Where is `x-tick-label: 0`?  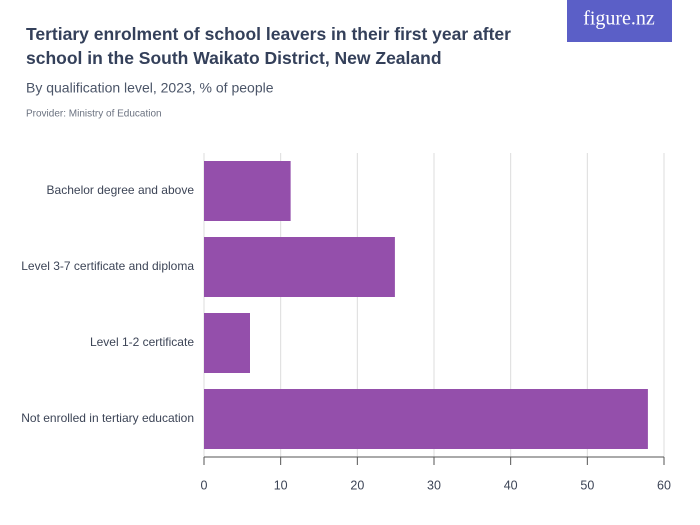 x-tick-label: 0 is located at coordinates (204, 485).